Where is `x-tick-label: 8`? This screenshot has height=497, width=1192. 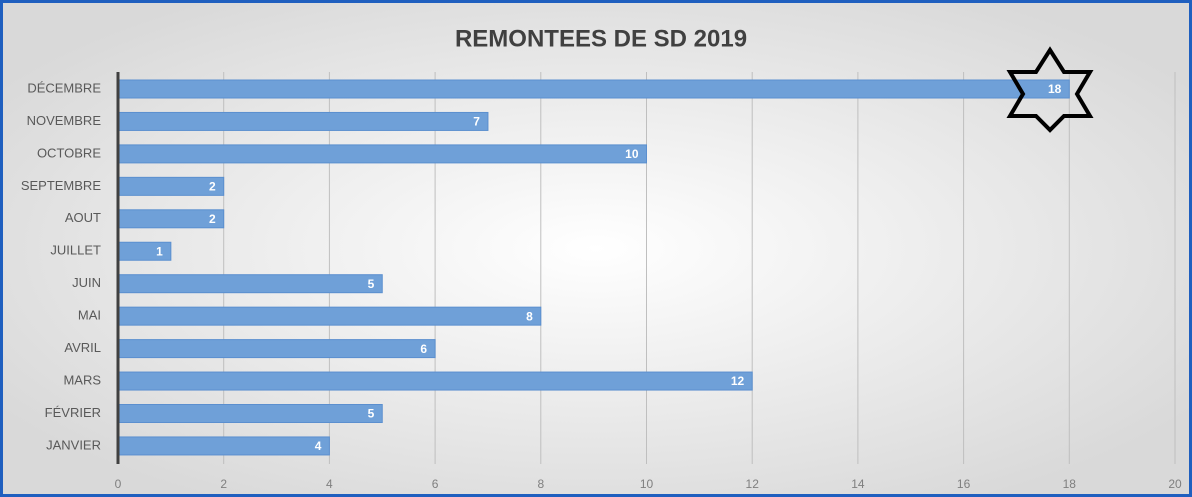
x-tick-label: 8 is located at coordinates (540, 484).